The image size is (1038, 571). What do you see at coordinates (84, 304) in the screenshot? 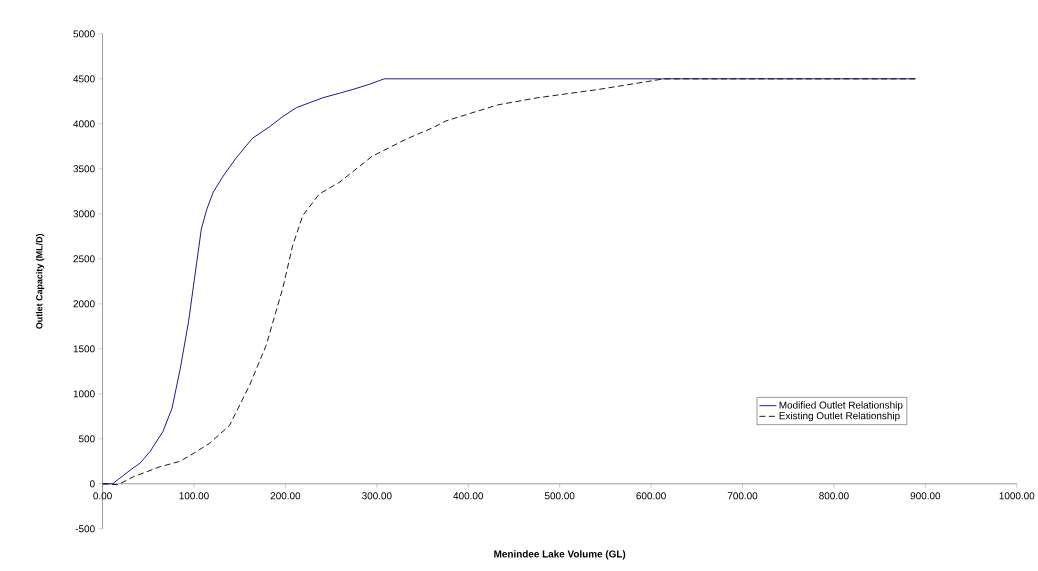
I see `y-tick-label: 2000` at bounding box center [84, 304].